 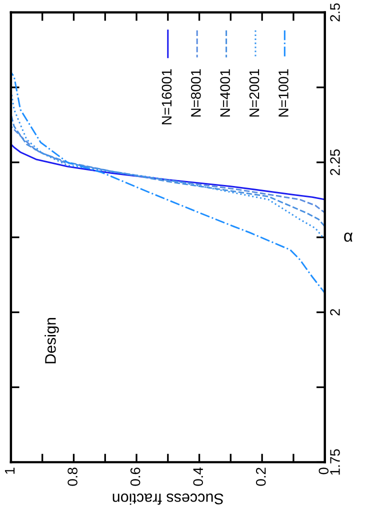 What do you see at coordinates (167, 96) in the screenshot?
I see `legend-label: N=16001` at bounding box center [167, 96].